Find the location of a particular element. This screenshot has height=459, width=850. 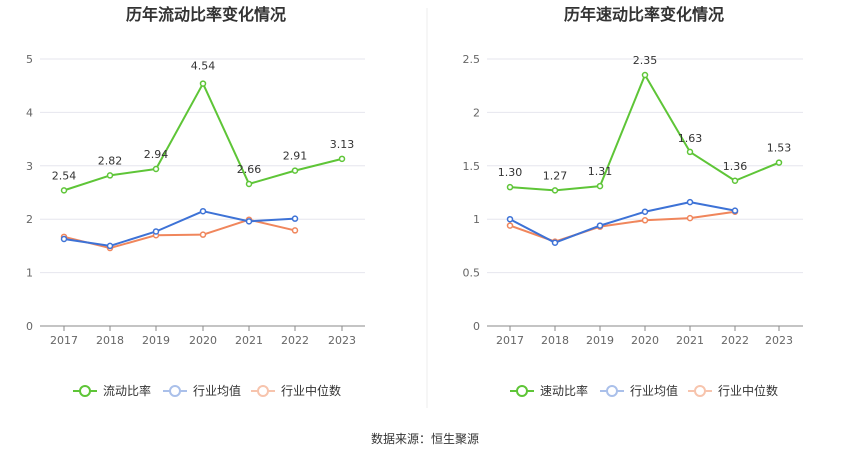

y-tick-label: 4 is located at coordinates (29, 112).